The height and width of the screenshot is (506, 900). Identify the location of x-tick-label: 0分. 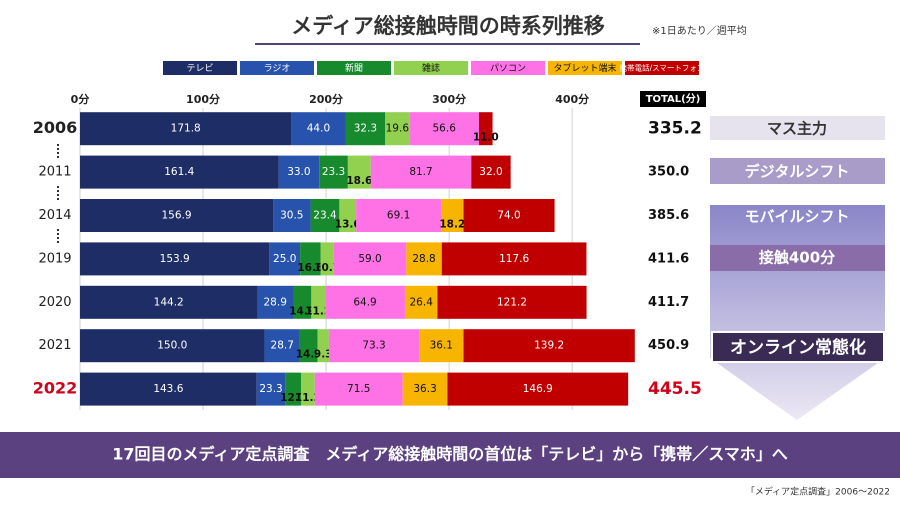
(80, 99).